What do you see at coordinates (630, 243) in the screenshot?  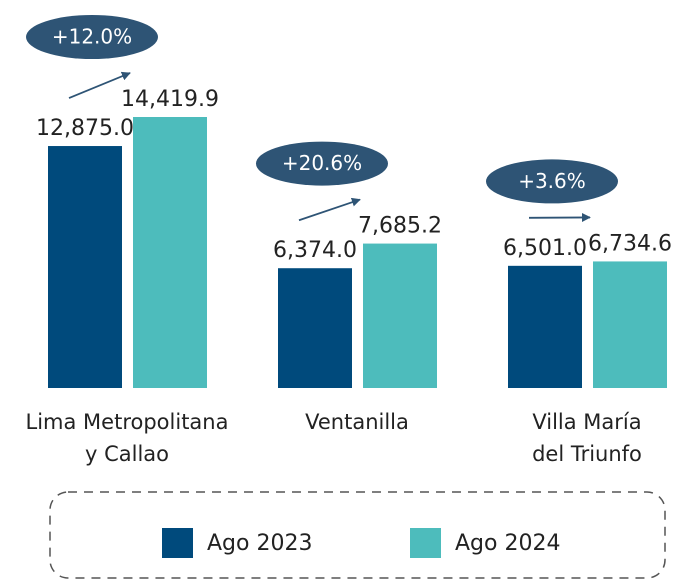 I see `value-label: 6,734.6` at bounding box center [630, 243].